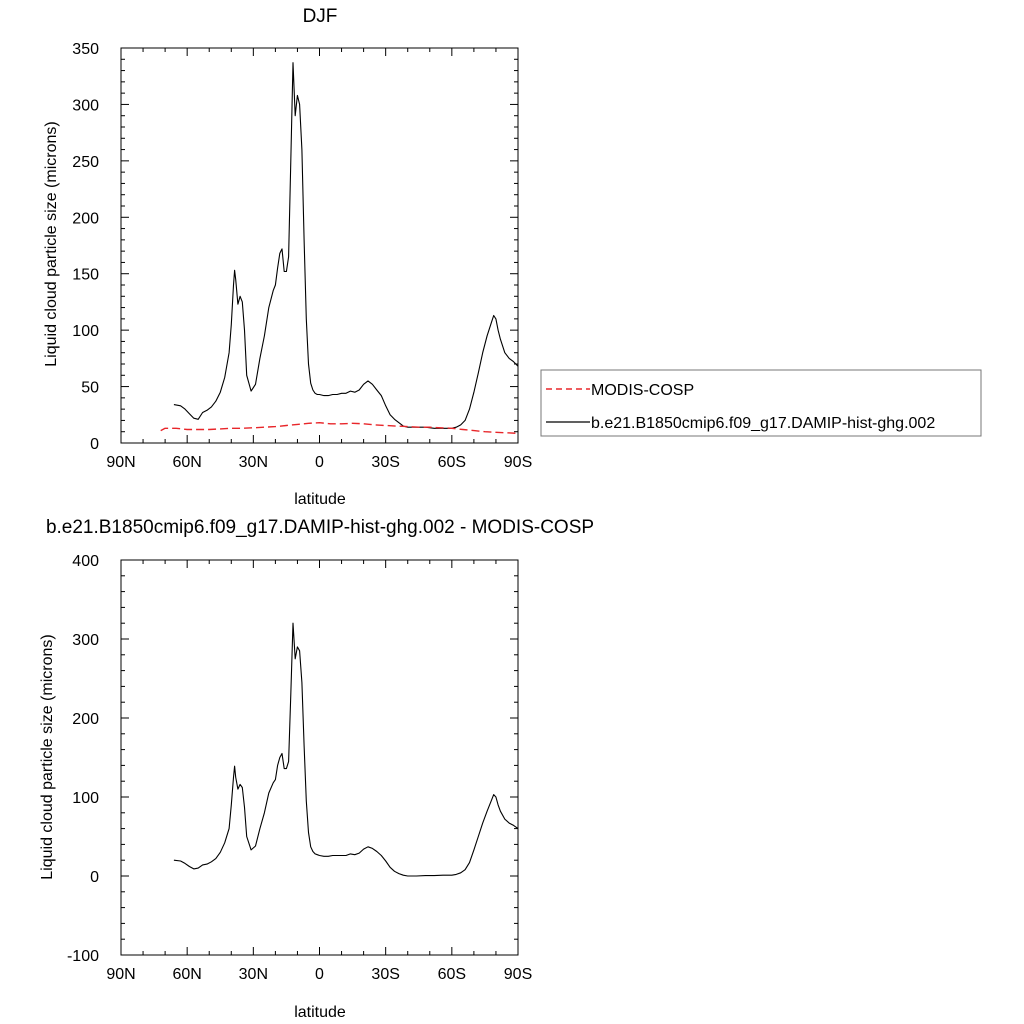  I want to click on top-y-tick-label: 0, so click(94, 444).